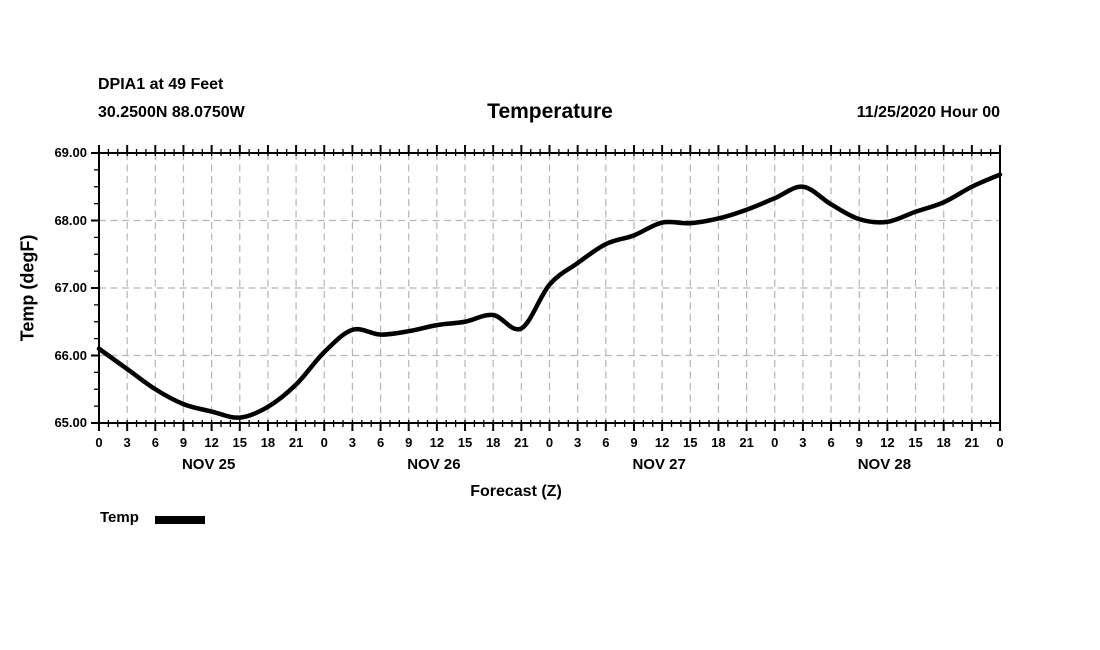  What do you see at coordinates (70, 152) in the screenshot?
I see `y-tick-label: 69.00` at bounding box center [70, 152].